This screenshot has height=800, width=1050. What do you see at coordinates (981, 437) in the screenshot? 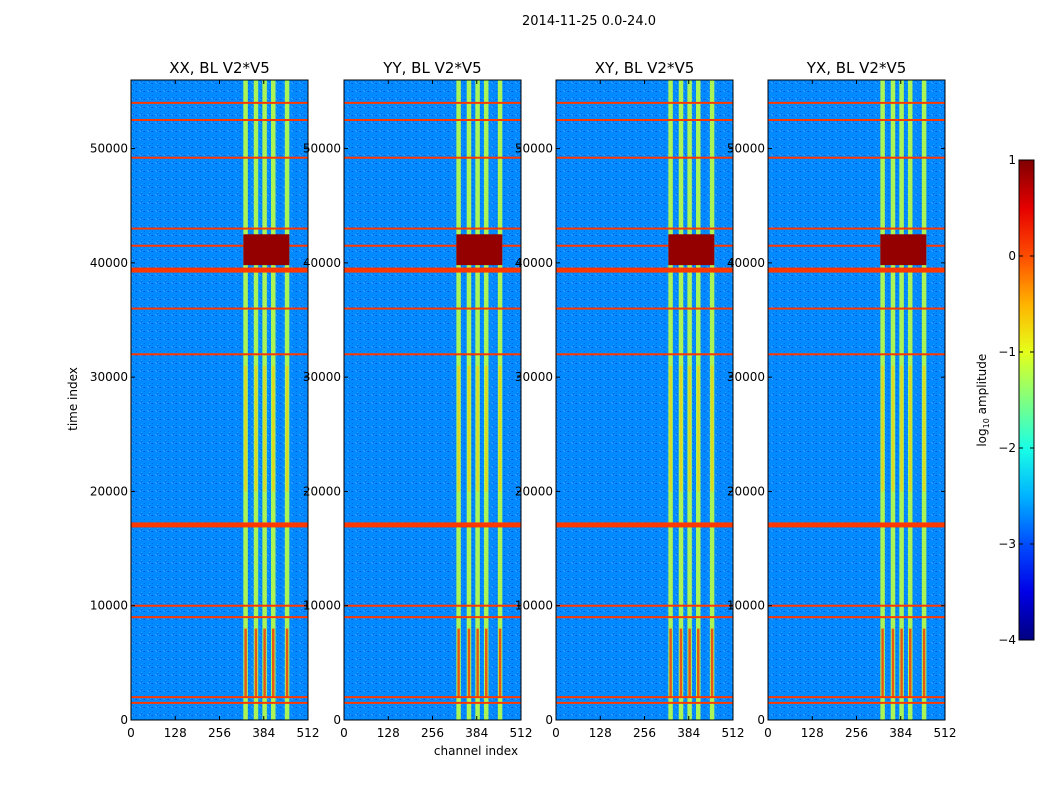
I see `colorbar-label-base: log` at bounding box center [981, 437].